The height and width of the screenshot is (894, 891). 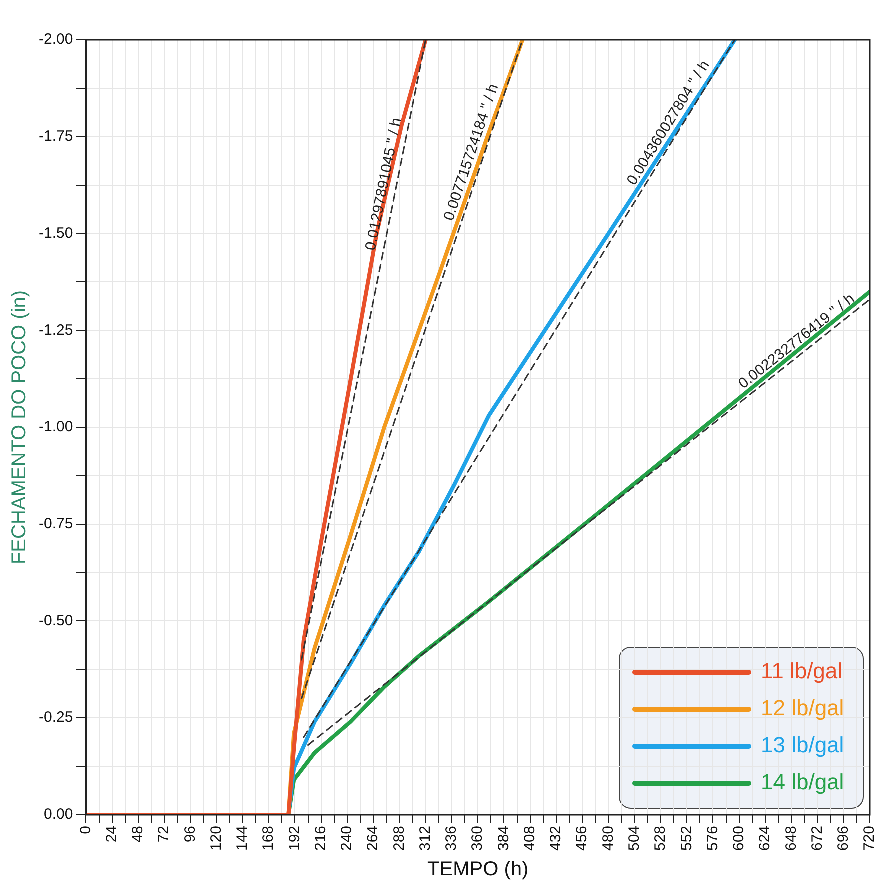 What do you see at coordinates (817, 839) in the screenshot?
I see `x-tick-label: 672` at bounding box center [817, 839].